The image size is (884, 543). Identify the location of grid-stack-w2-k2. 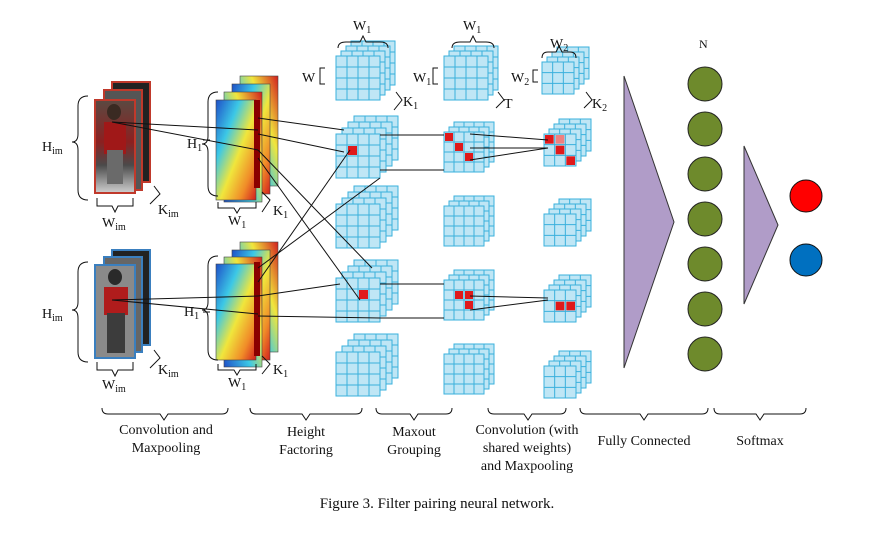
(565, 70).